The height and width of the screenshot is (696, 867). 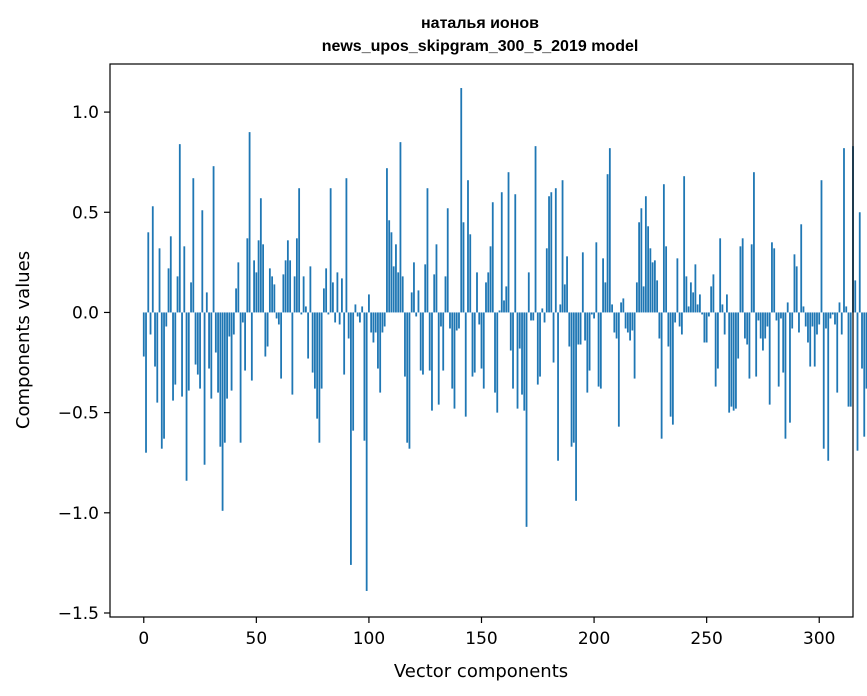 I want to click on x-tick-label: 0, so click(x=143, y=639).